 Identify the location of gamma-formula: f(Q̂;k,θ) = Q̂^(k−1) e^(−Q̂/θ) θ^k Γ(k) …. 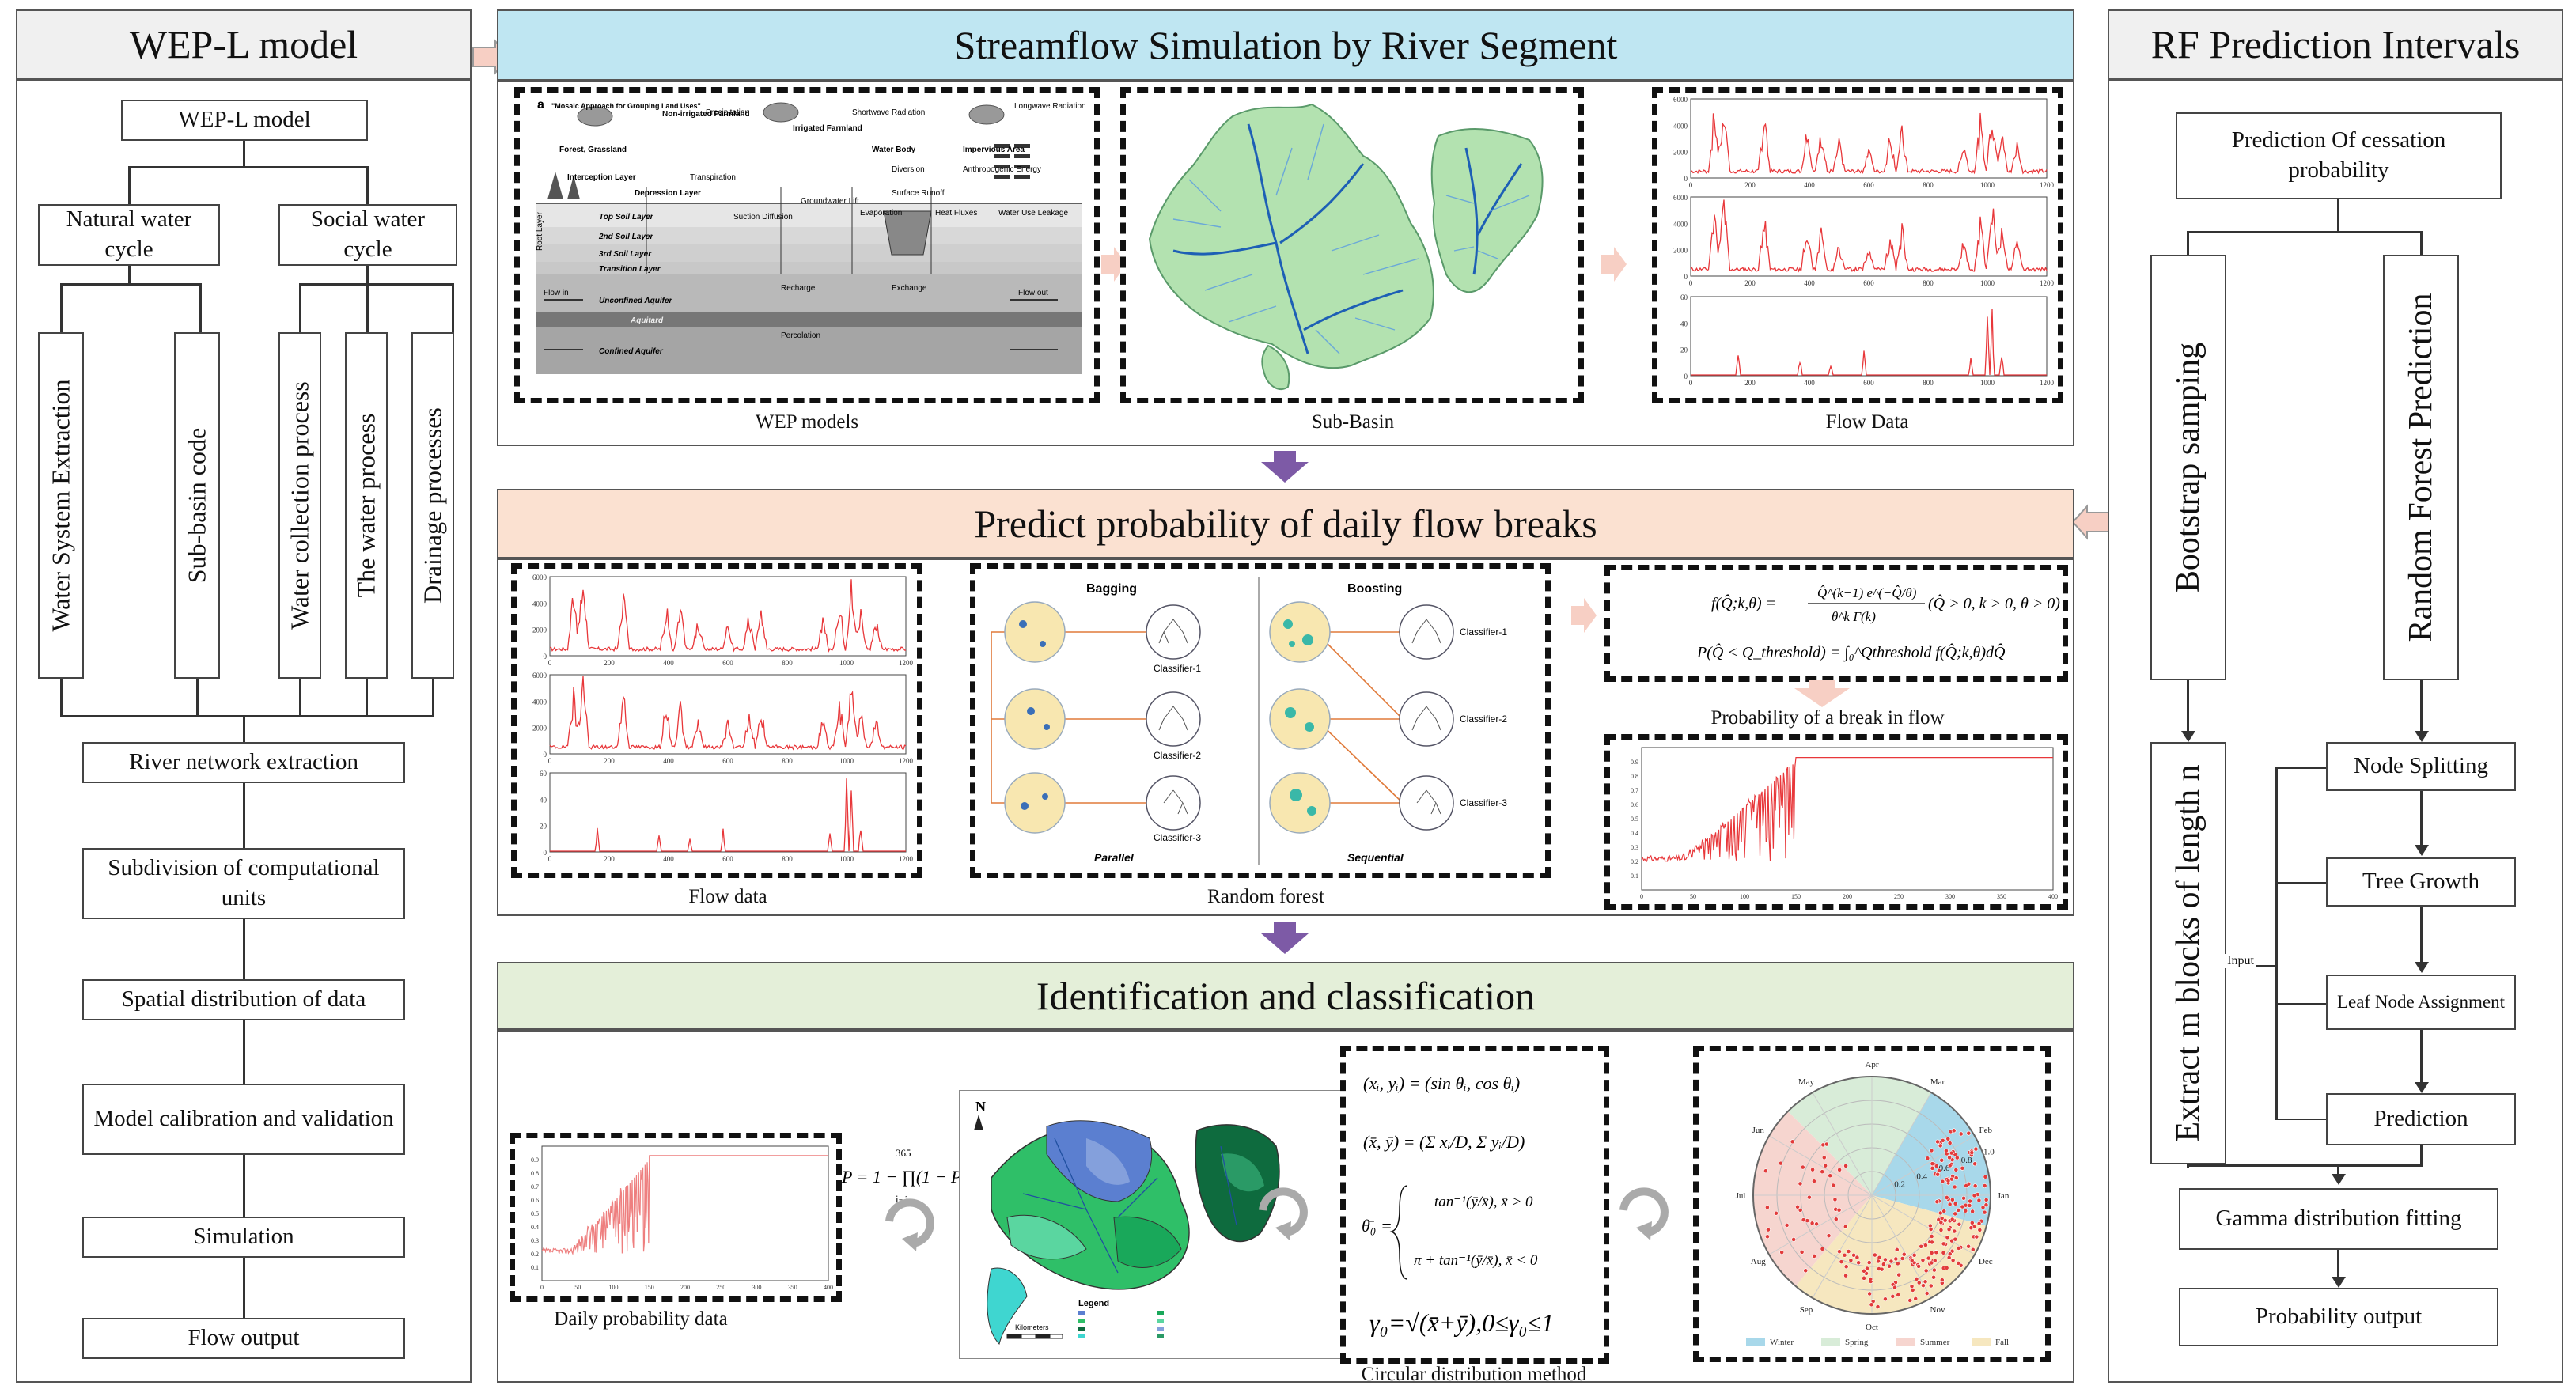
(1878, 623).